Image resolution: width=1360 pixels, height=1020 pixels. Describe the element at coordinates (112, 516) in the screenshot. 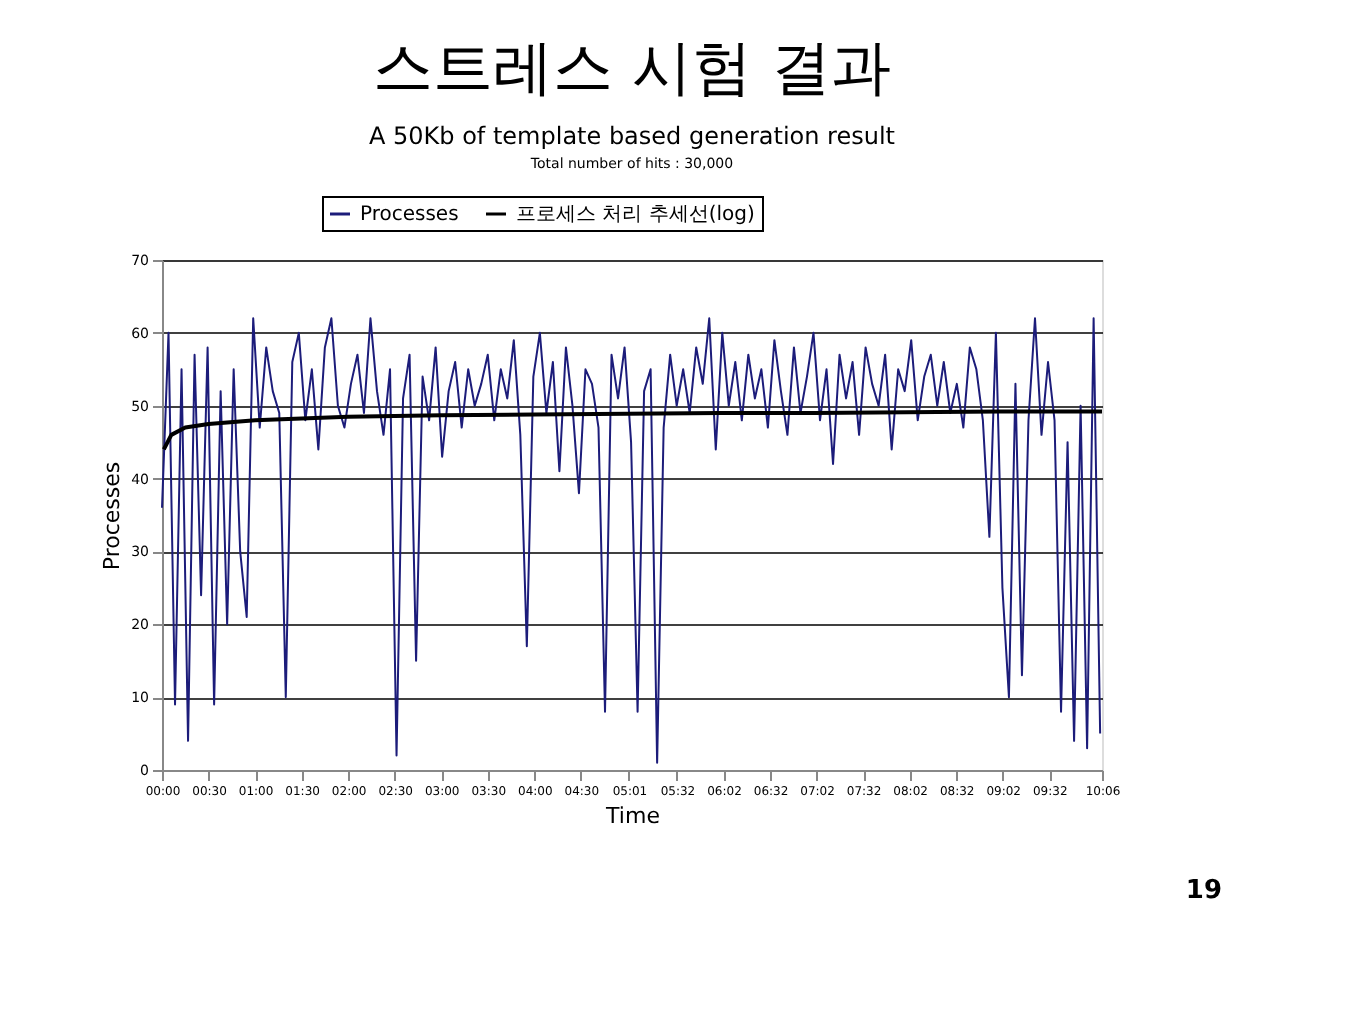

I see `y-axis-title: Processes` at that location.